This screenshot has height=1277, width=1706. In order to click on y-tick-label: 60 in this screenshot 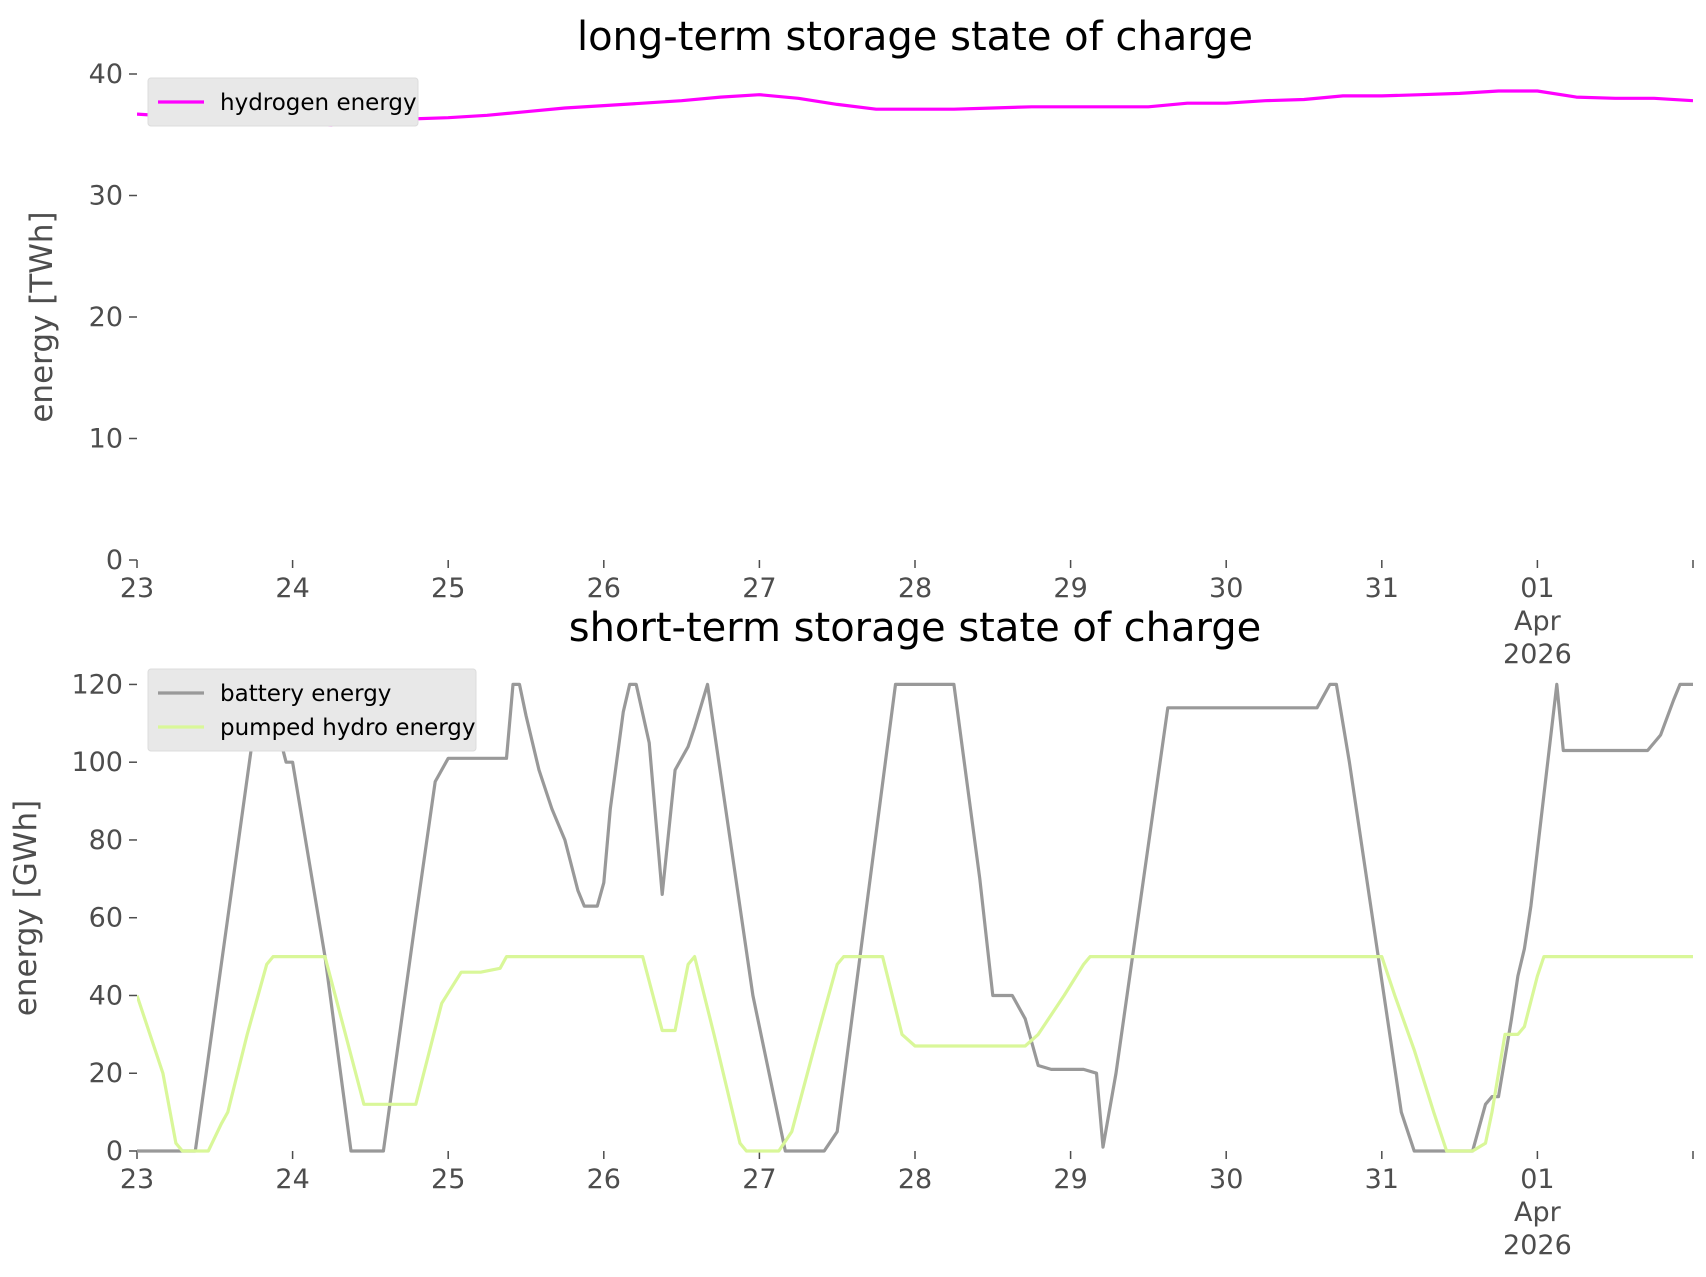, I will do `click(106, 918)`.